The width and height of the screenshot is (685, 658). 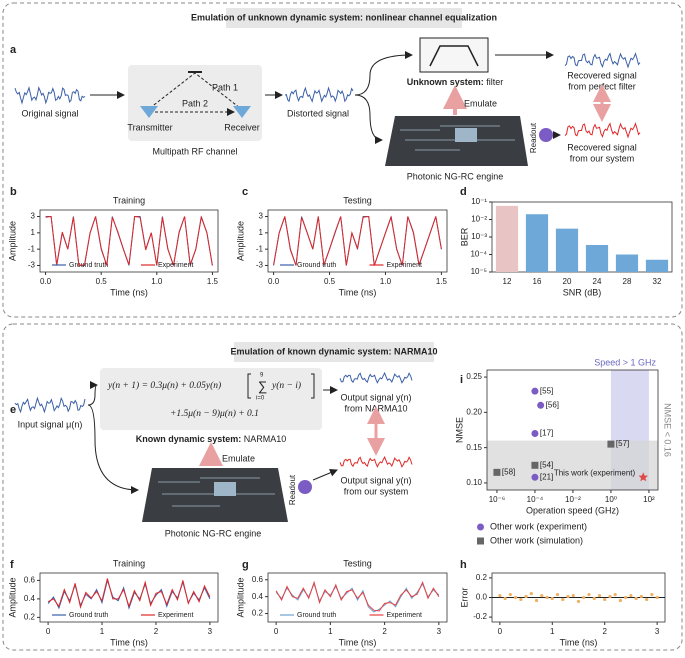 I want to click on y-tick-label: 10⁻³, so click(x=479, y=236).